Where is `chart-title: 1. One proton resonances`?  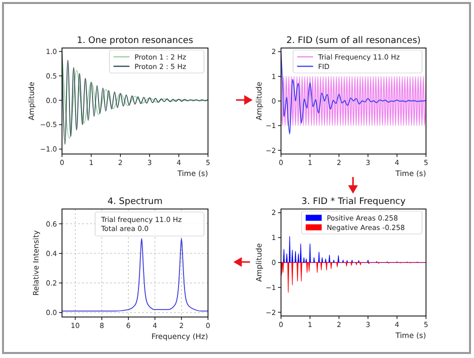
chart-title: 1. One proton resonances is located at coordinates (135, 41).